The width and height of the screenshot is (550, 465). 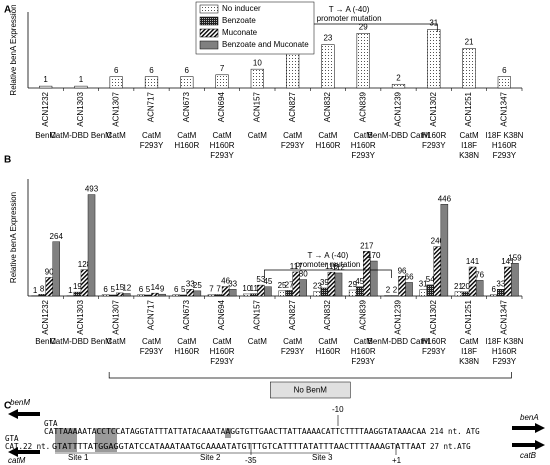 I want to click on bracket, so click(x=328, y=273).